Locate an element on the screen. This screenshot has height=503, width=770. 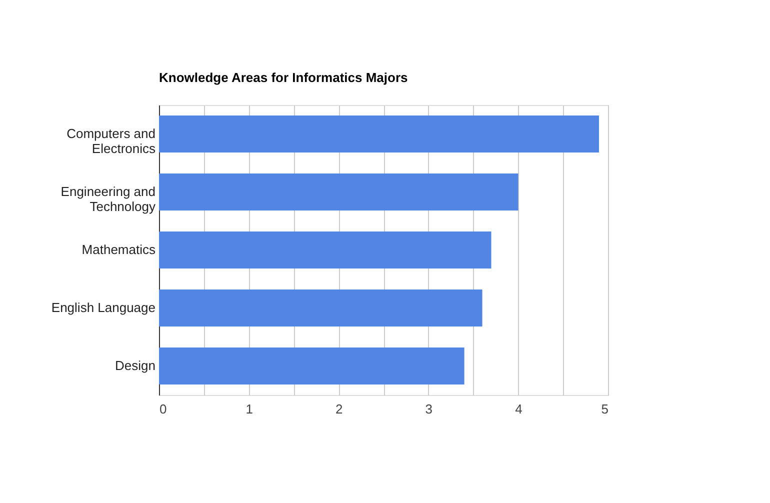
y-tick-label: Mathematics is located at coordinates (119, 249).